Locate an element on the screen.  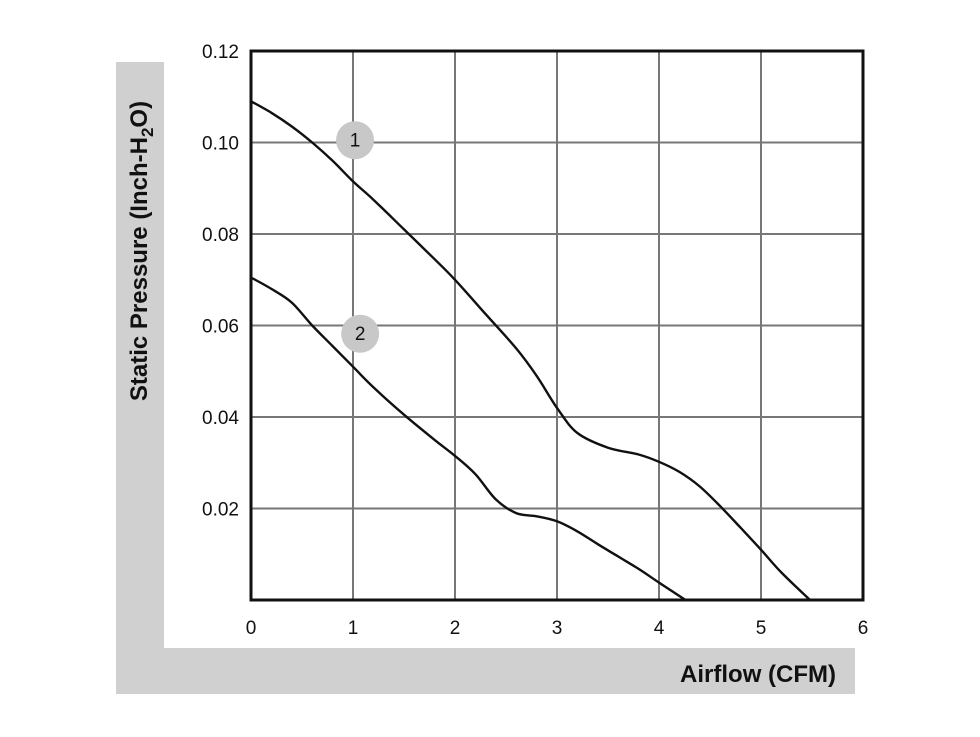
series-marker-label-1: 1 is located at coordinates (355, 141).